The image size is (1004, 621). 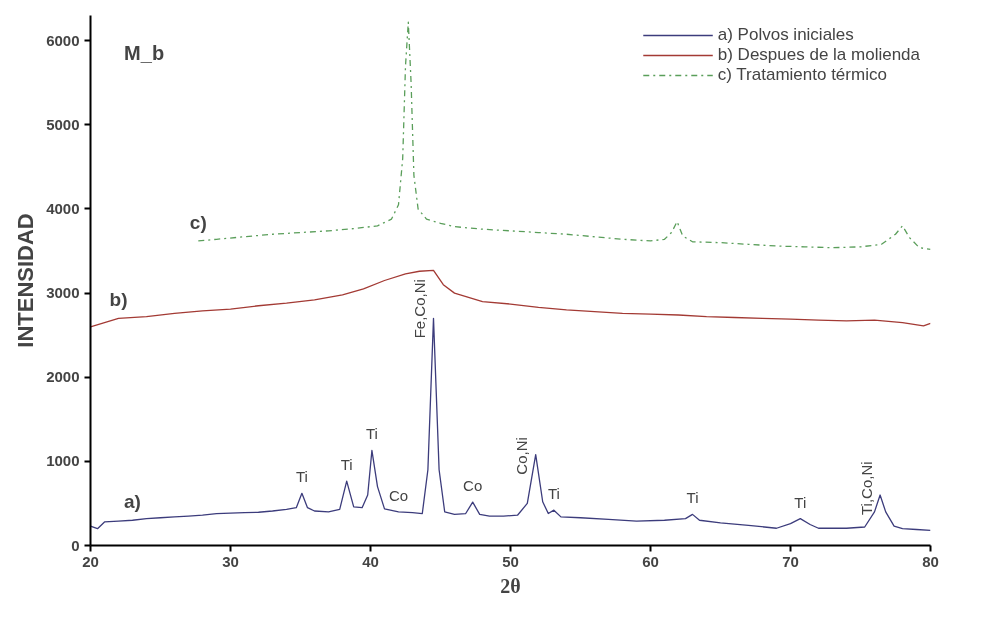 I want to click on legend-label: a) Polvos iniciales, so click(x=785, y=35).